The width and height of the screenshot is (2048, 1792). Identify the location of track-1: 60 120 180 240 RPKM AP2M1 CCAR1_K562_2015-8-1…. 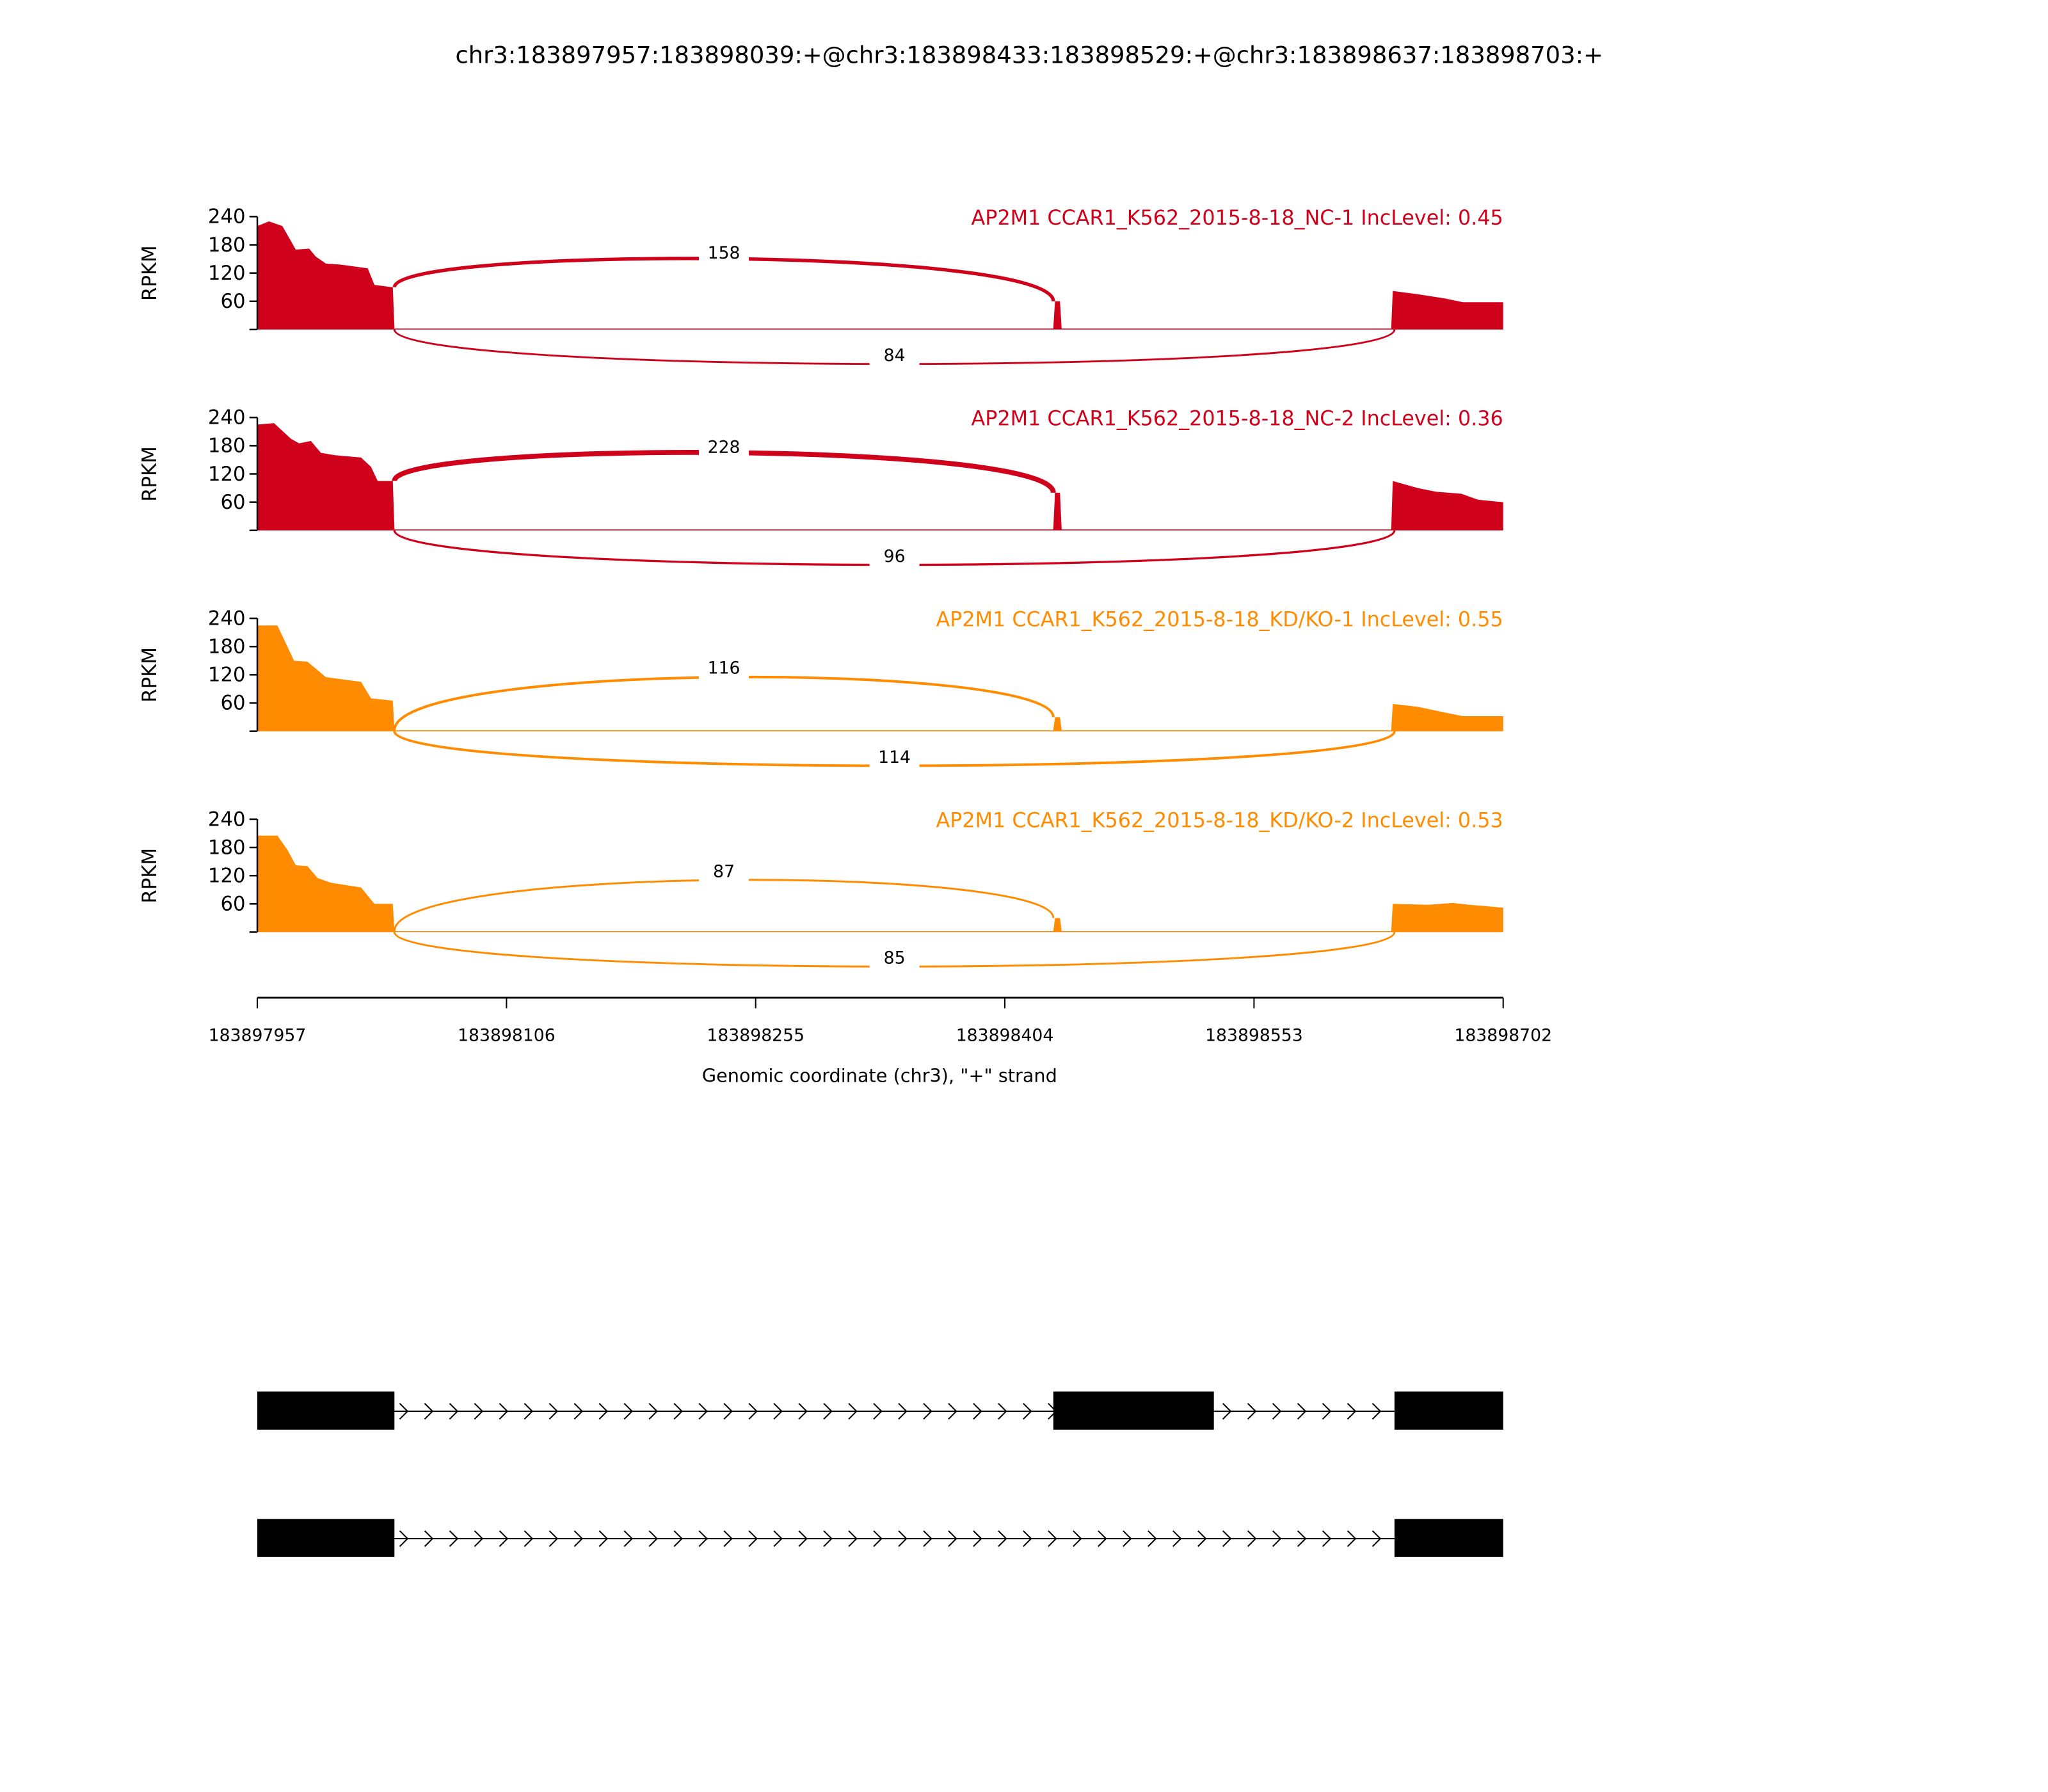
(820, 286).